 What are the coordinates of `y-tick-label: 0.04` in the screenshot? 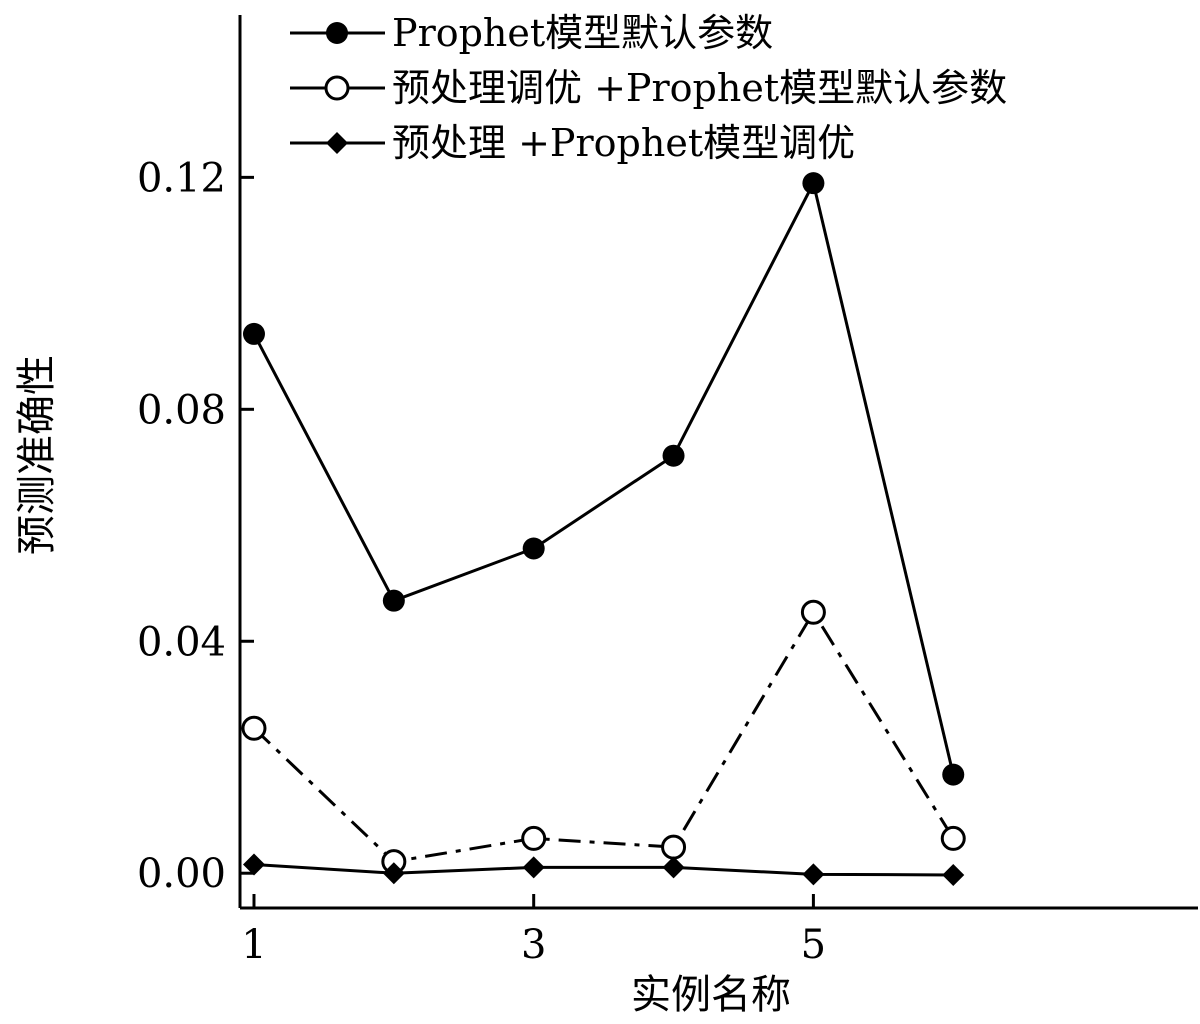 It's located at (181, 642).